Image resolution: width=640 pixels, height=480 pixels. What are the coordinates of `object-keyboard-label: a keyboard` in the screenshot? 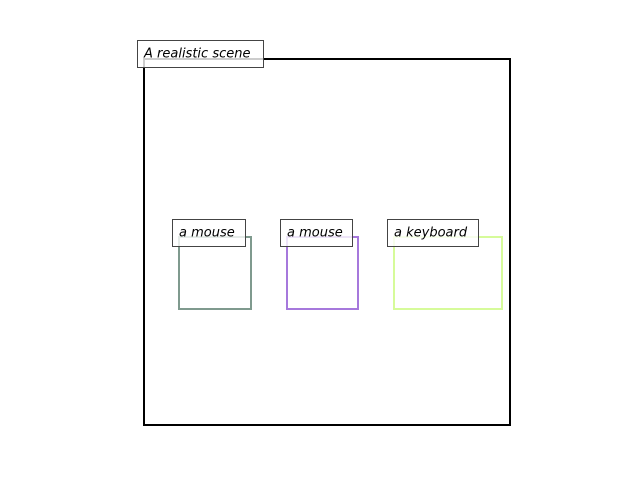 It's located at (431, 233).